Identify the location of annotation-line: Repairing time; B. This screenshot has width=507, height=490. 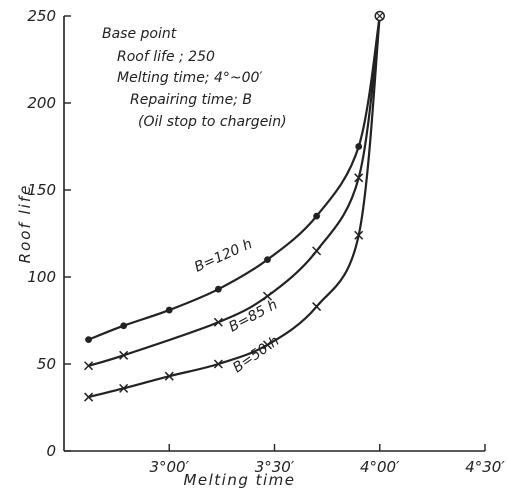
(191, 100).